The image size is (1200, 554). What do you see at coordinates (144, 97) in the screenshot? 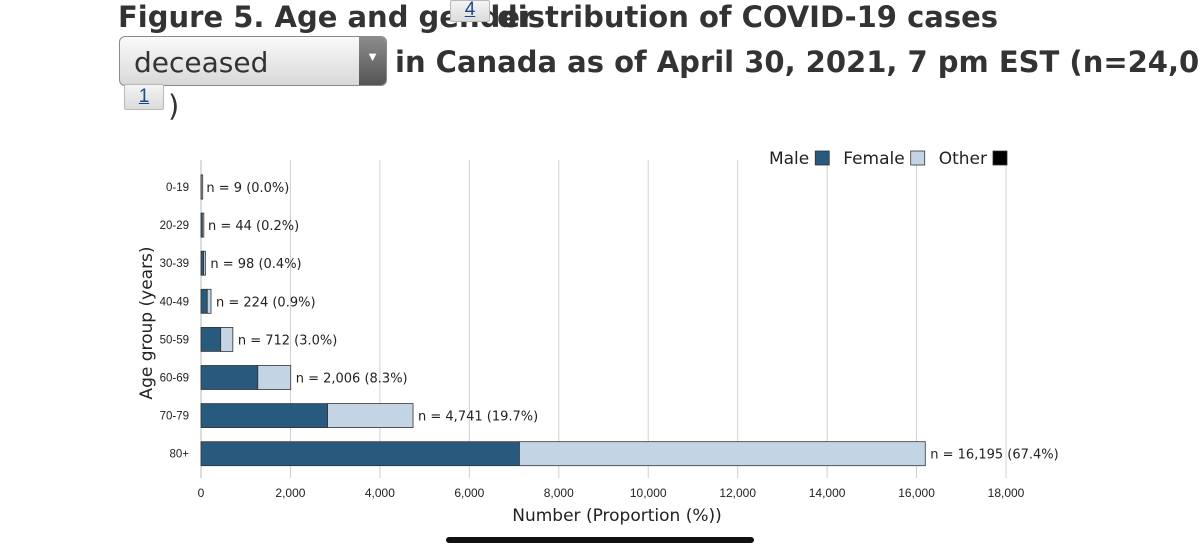
I see `footnote-1-link: 1` at bounding box center [144, 97].